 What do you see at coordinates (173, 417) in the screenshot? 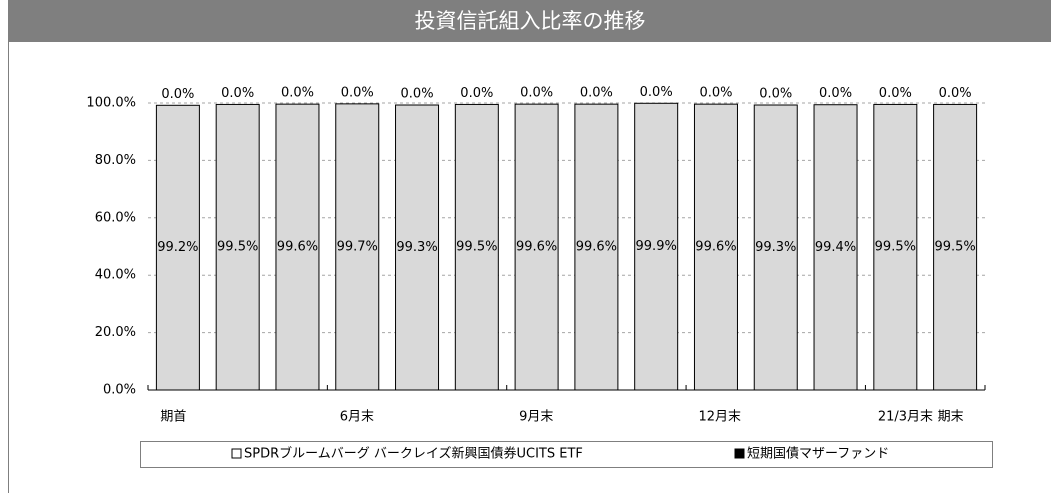
I see `x-tick-label: 期首` at bounding box center [173, 417].